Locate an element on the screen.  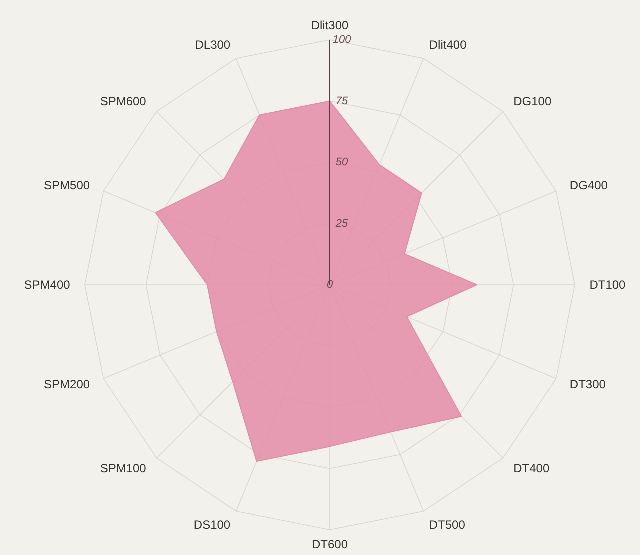
spoke-label: DT600 is located at coordinates (330, 545).